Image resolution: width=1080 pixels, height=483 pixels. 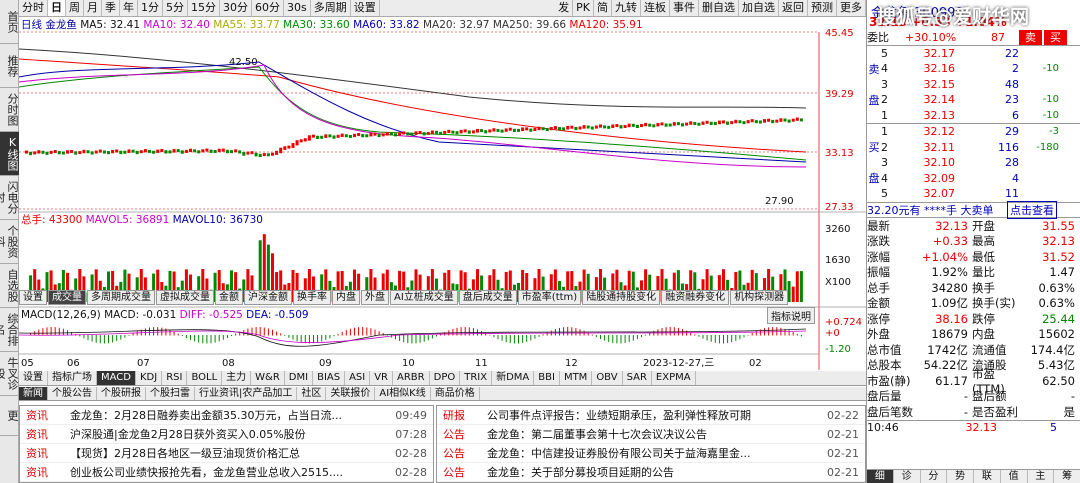 What do you see at coordinates (72, 393) in the screenshot?
I see `news-tab-announce: 个股公告` at bounding box center [72, 393].